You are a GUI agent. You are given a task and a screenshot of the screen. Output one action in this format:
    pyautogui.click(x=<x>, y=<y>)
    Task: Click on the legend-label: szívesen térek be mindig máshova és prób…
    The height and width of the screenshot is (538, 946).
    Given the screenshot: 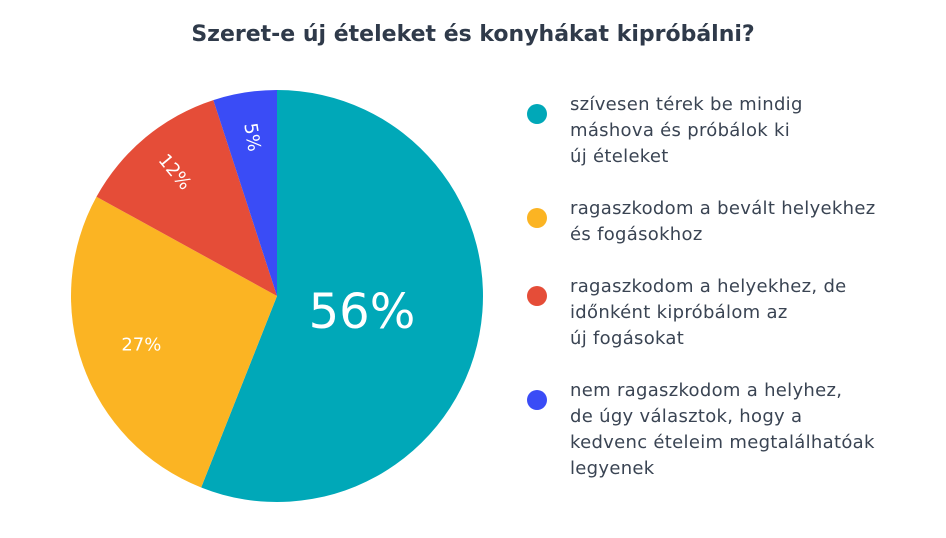 What is the action you would take?
    pyautogui.click(x=686, y=130)
    